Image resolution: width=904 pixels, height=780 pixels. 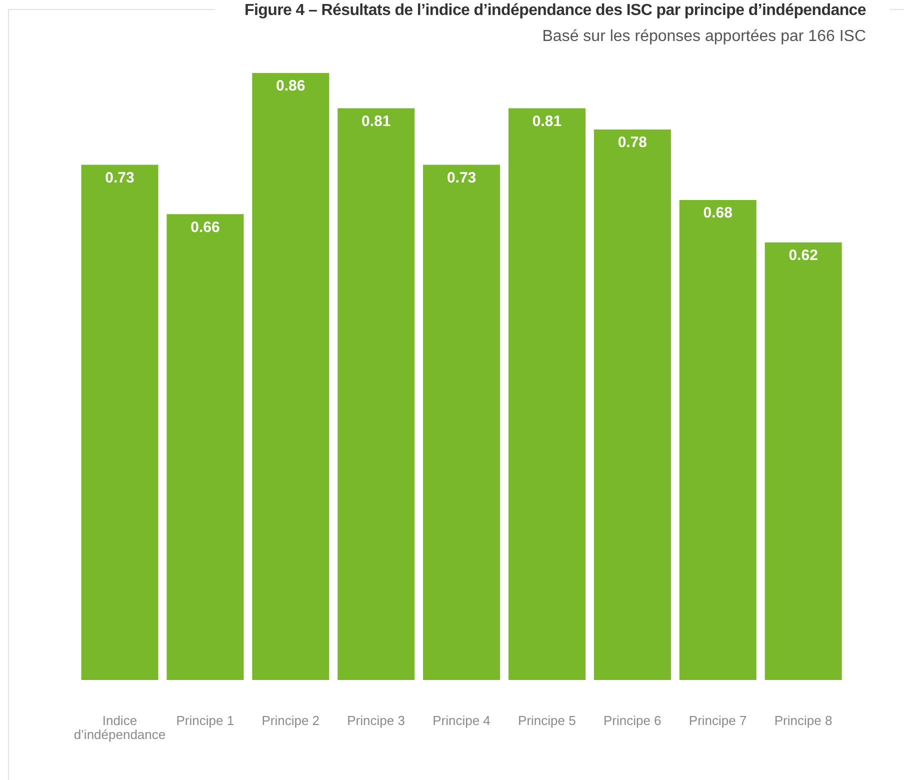 I want to click on data-label: 0.68, so click(x=717, y=213).